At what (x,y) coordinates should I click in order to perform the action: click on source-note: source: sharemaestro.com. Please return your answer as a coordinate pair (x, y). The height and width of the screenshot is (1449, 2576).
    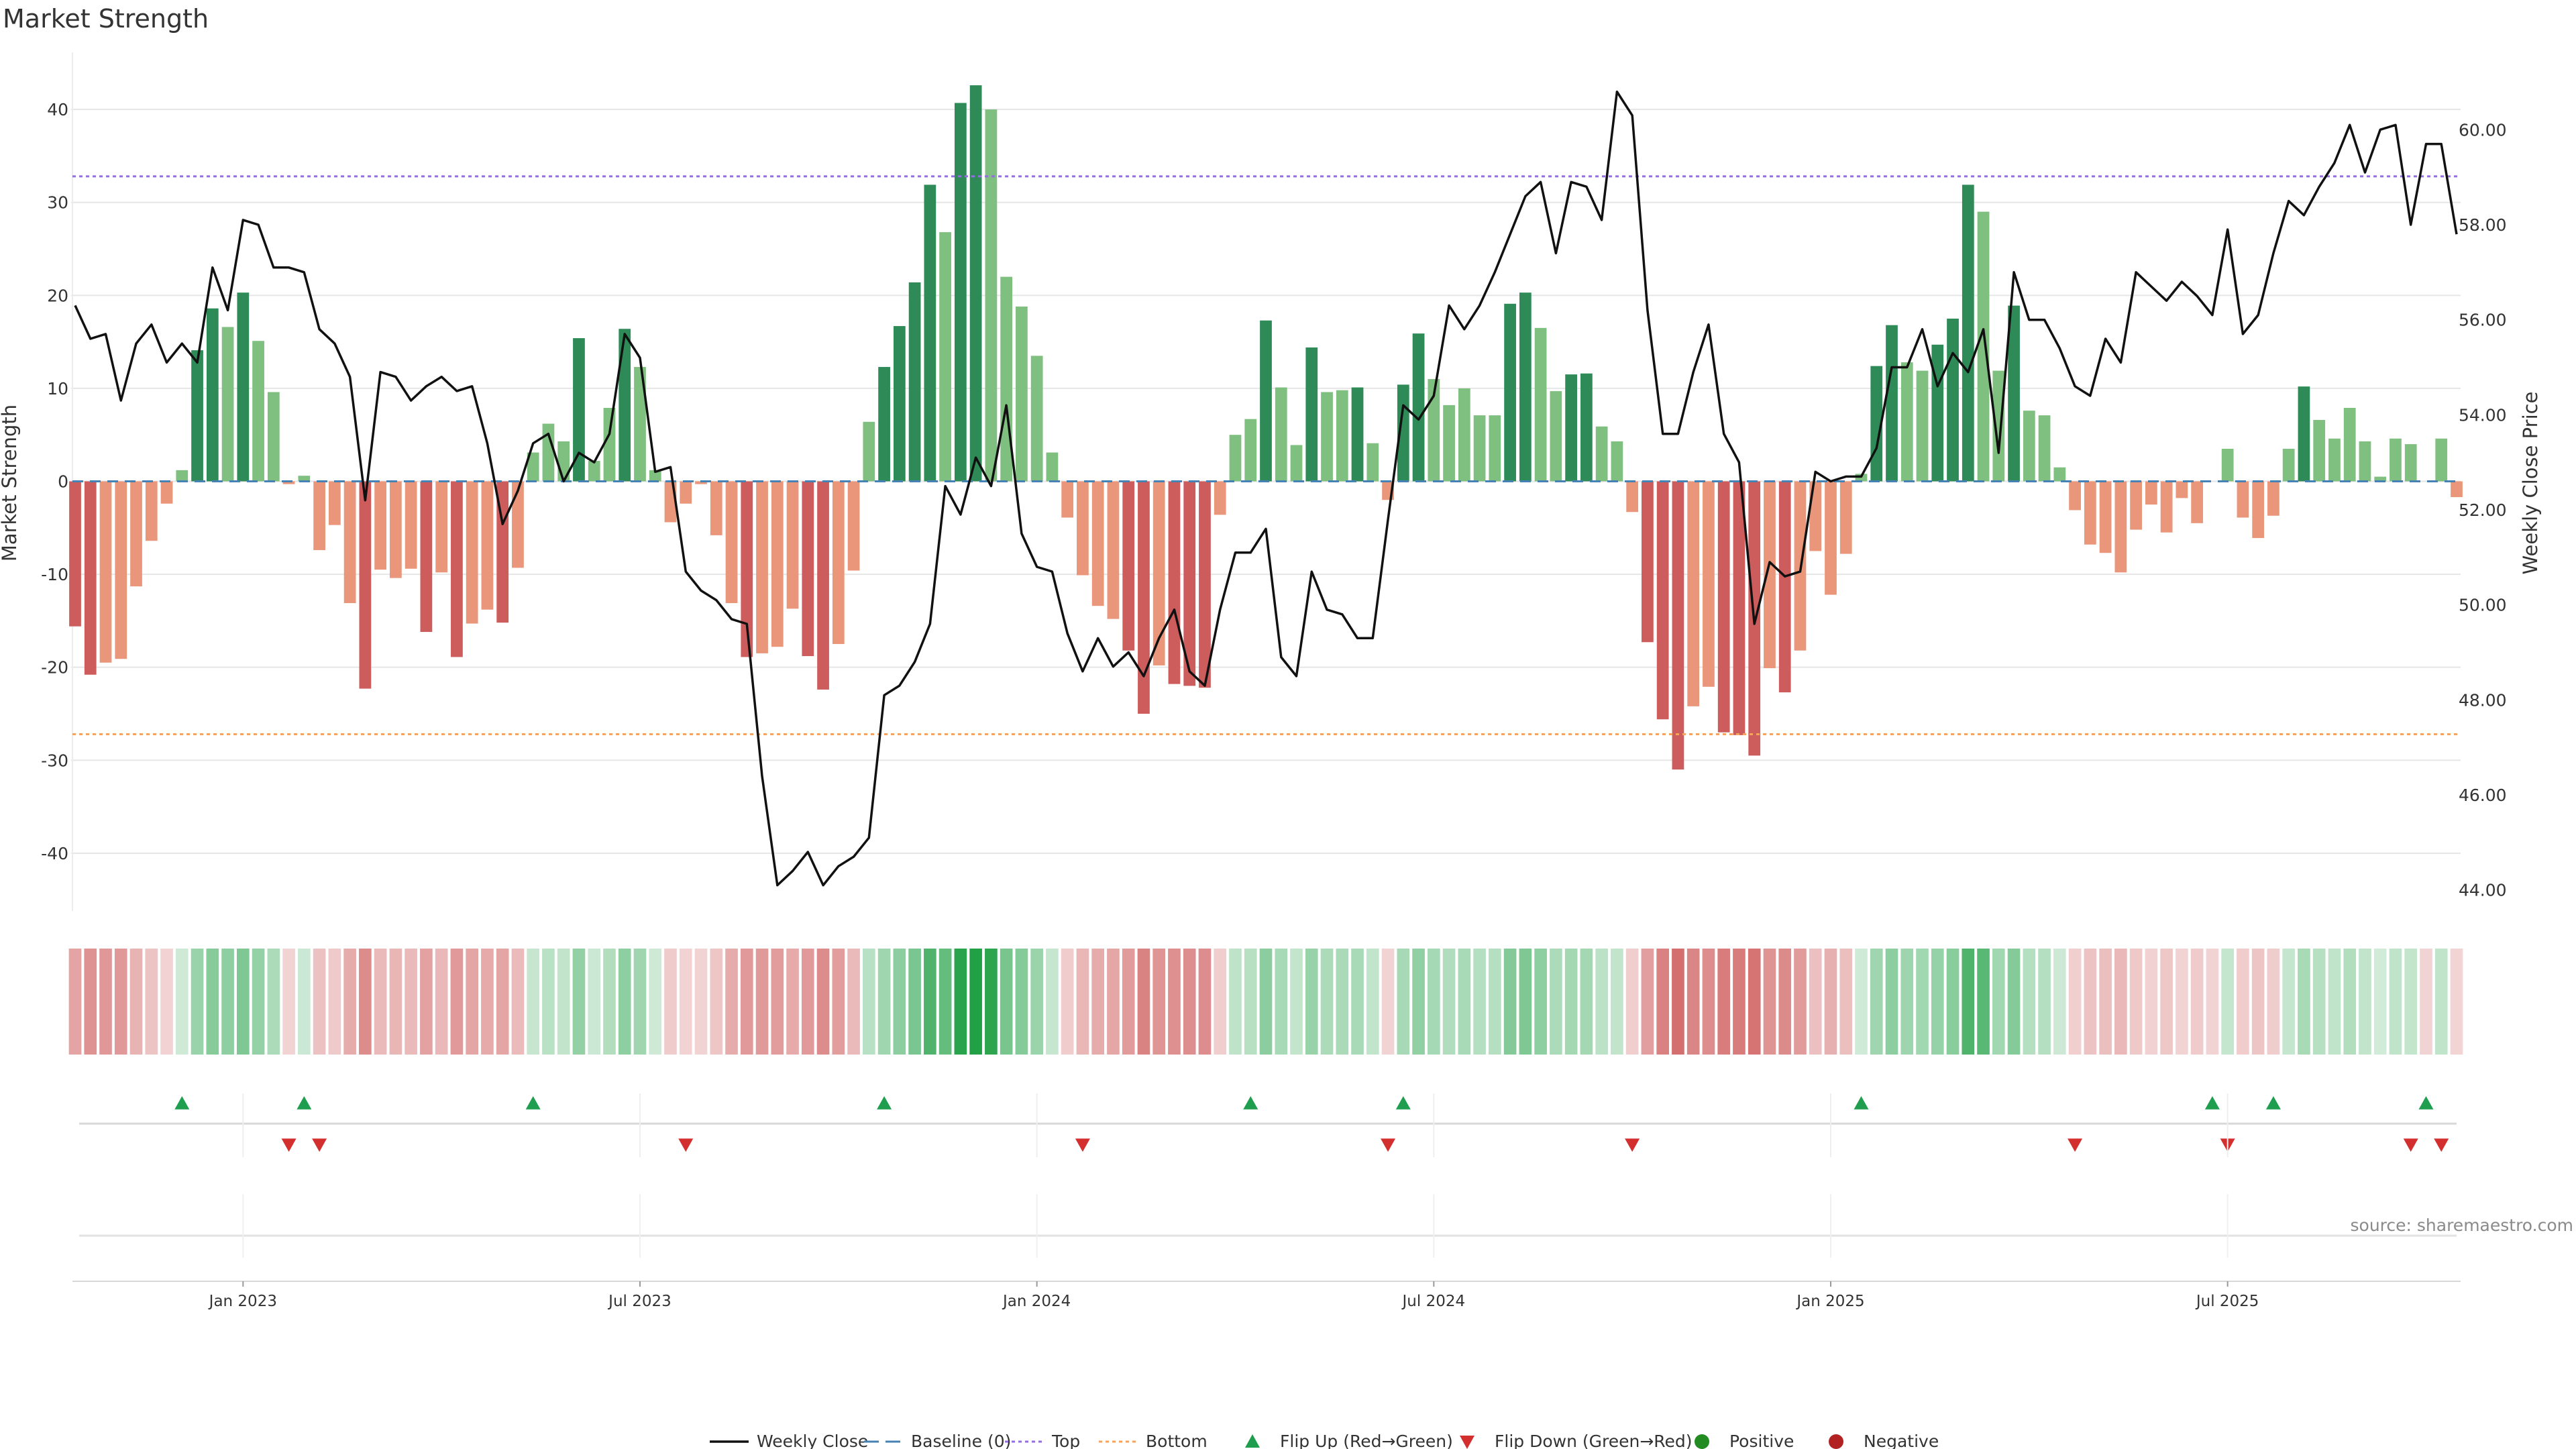
    Looking at the image, I should click on (2462, 1225).